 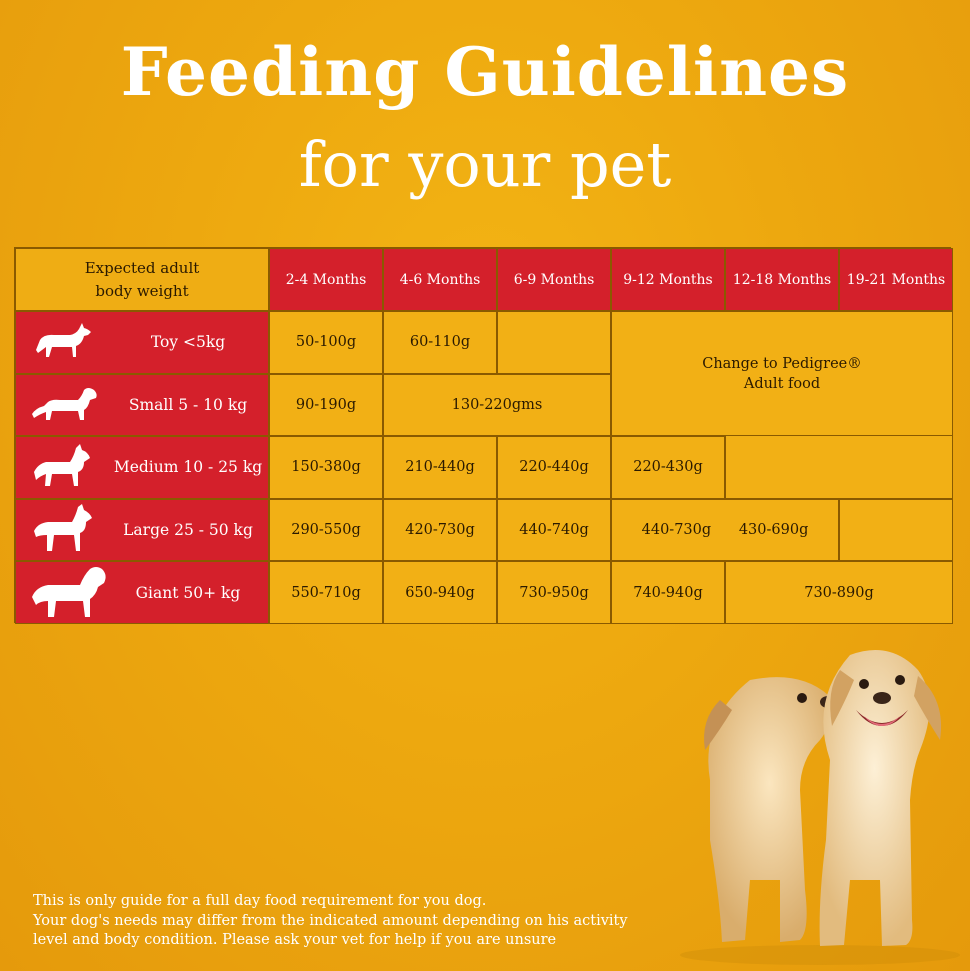 What do you see at coordinates (326, 530) in the screenshot?
I see `cell-large-2-4: 290-550g` at bounding box center [326, 530].